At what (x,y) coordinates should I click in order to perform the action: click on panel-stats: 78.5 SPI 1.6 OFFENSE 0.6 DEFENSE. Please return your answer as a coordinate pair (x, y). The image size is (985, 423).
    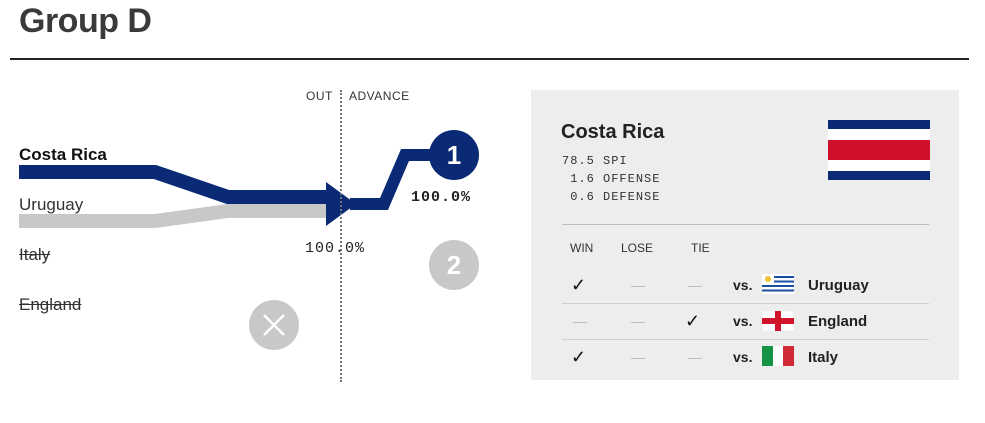
    Looking at the image, I should click on (611, 179).